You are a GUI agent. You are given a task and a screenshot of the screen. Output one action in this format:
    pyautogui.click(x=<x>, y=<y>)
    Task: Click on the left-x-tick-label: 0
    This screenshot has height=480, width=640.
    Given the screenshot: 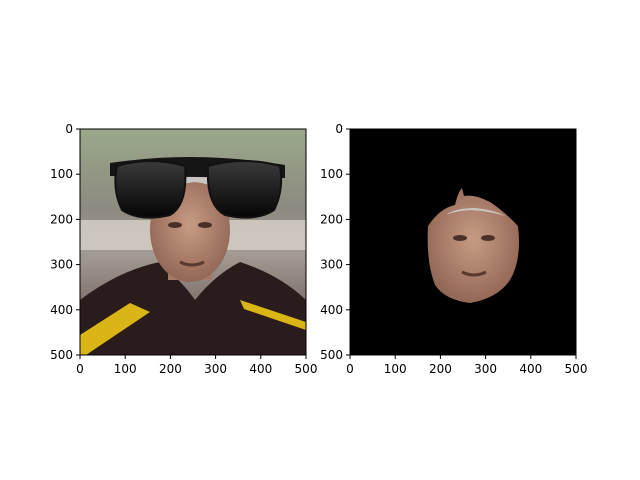 What is the action you would take?
    pyautogui.click(x=80, y=369)
    